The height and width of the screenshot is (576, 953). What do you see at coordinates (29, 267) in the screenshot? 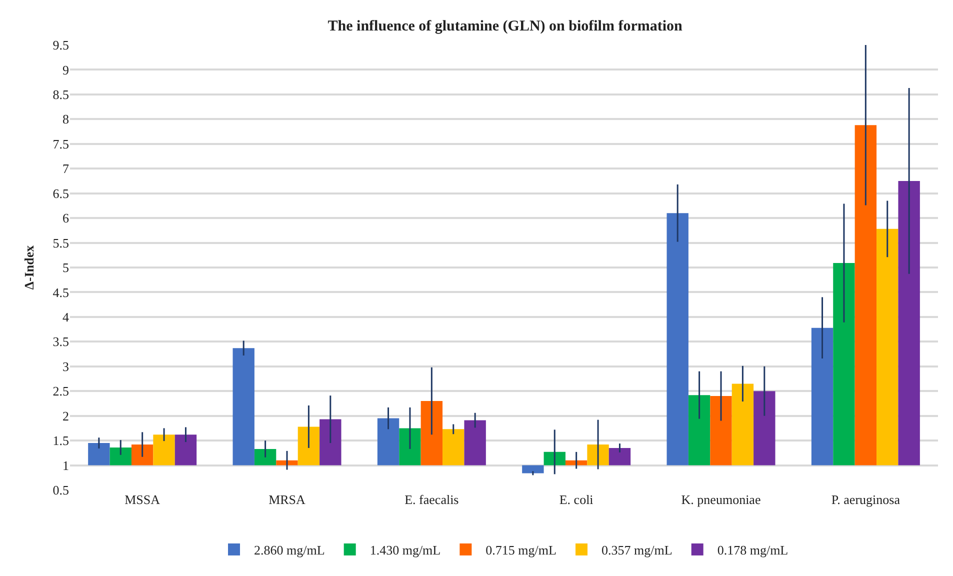
I see `y-axis-title: Δ-Index` at bounding box center [29, 267].